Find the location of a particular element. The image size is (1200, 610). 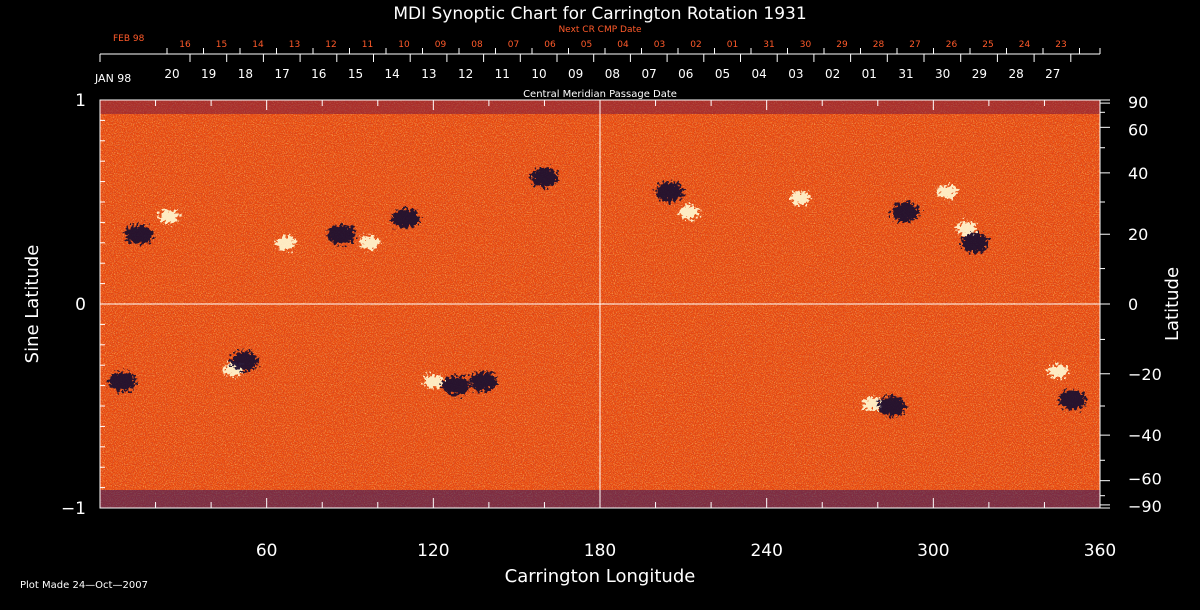

y-tick-right-label: −40 is located at coordinates (1145, 435).